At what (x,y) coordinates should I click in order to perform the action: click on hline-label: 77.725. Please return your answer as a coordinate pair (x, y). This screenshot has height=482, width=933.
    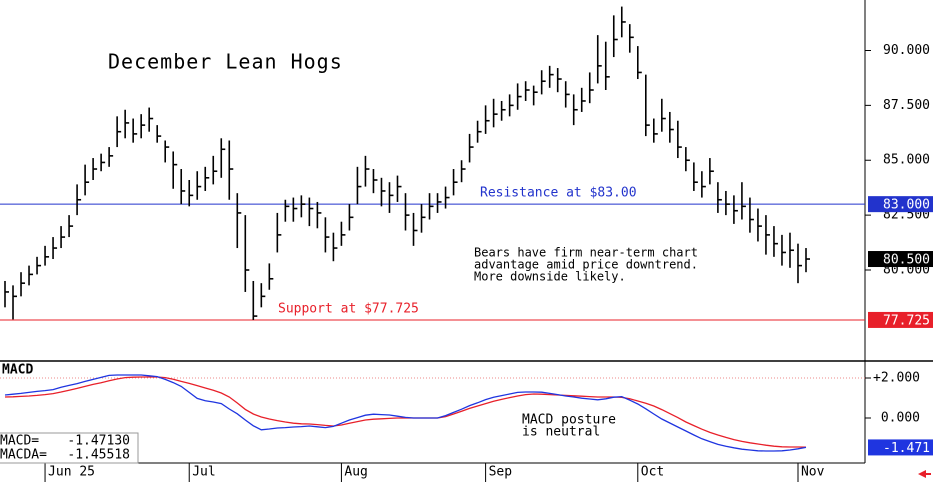
    Looking at the image, I should click on (906, 320).